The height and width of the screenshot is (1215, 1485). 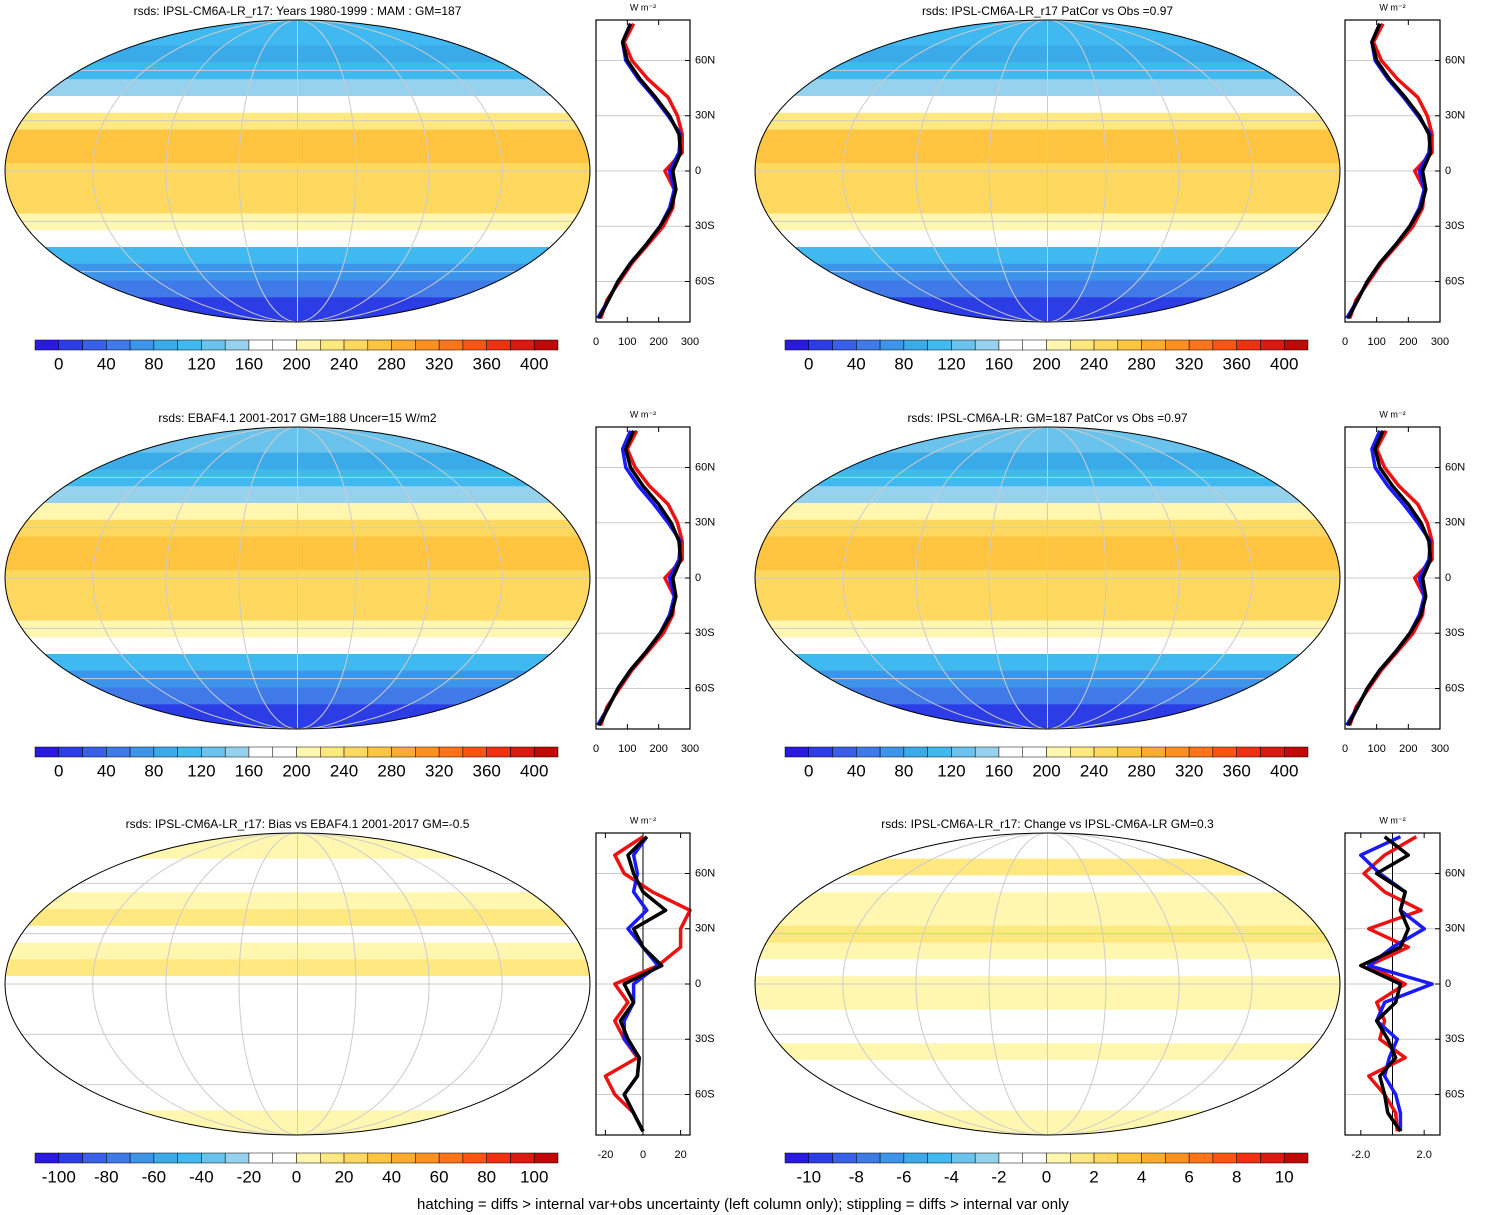 What do you see at coordinates (1345, 342) in the screenshot?
I see `x-tick-label: 0` at bounding box center [1345, 342].